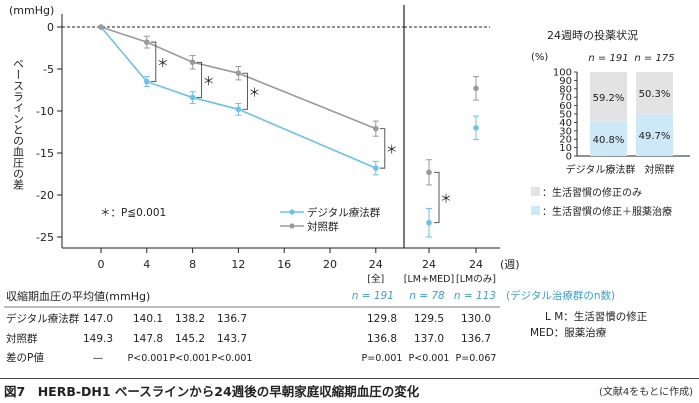  What do you see at coordinates (429, 319) in the screenshot?
I see `table-cell: 129.5` at bounding box center [429, 319].